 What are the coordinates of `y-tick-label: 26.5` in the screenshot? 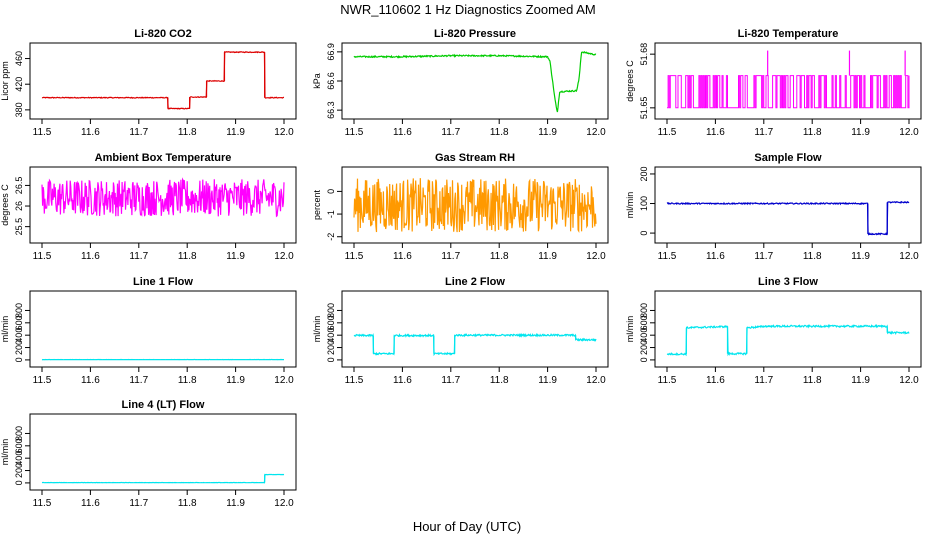 It's located at (19, 186).